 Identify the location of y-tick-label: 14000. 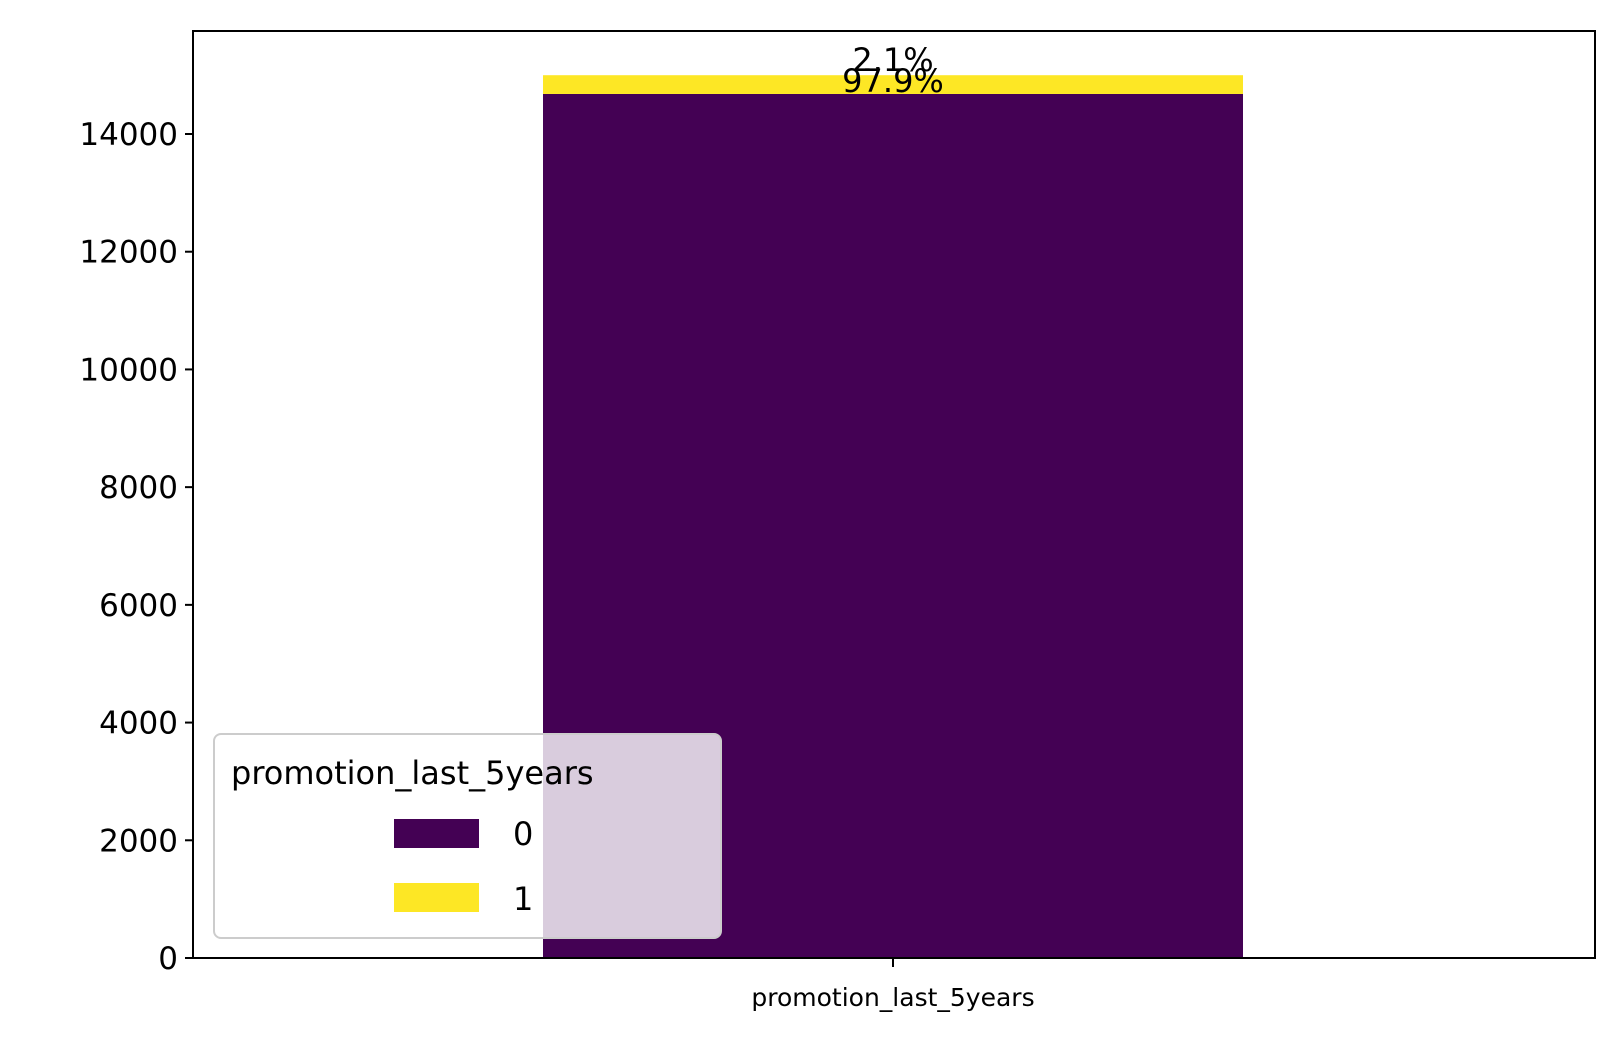
(128, 135).